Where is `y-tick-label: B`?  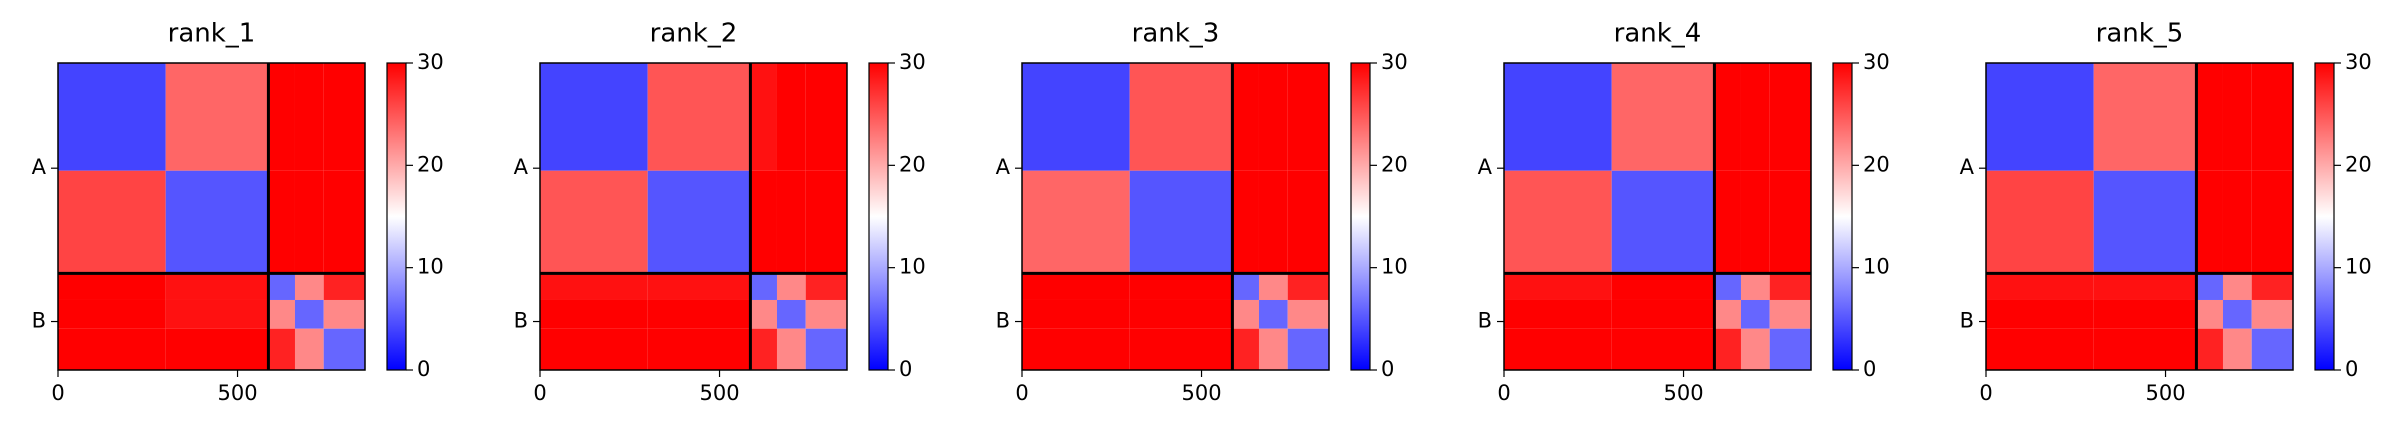
y-tick-label: B is located at coordinates (1003, 321).